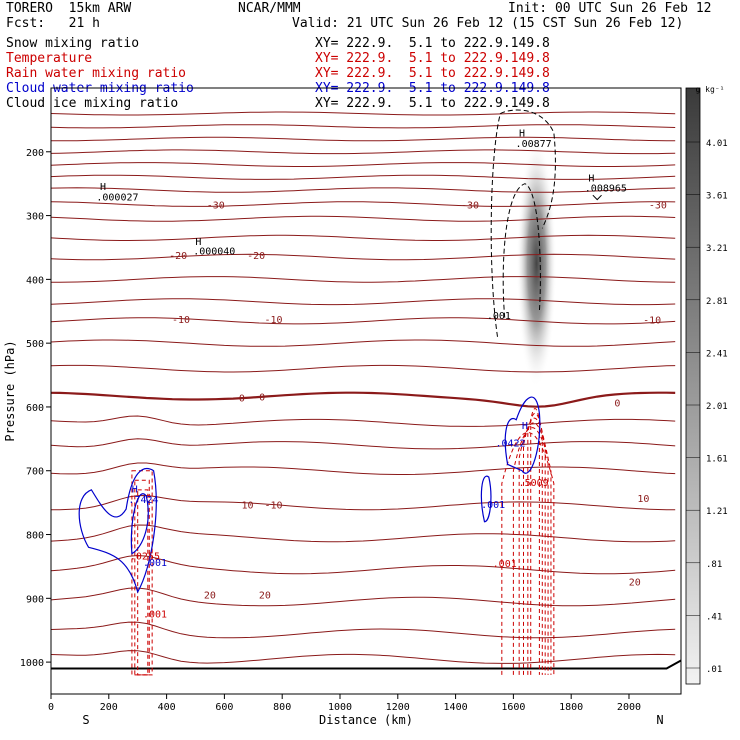 The height and width of the screenshot is (740, 740). Describe the element at coordinates (534, 144) in the screenshot. I see `contour-value-label: .00877` at that location.